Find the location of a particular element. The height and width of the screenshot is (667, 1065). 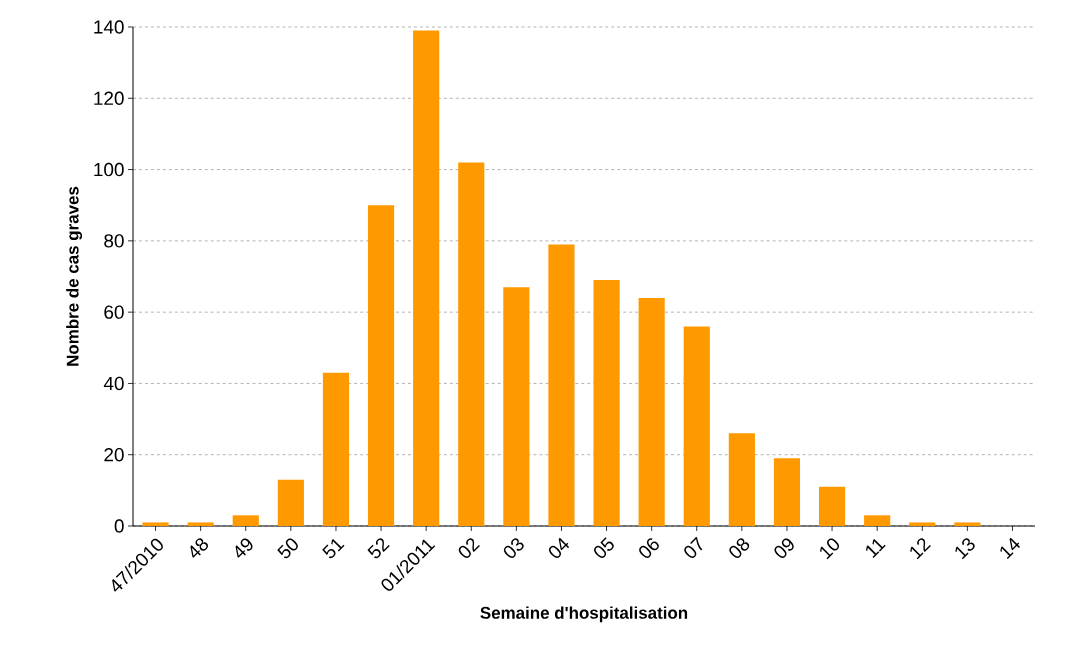

x-tick-label: 05 is located at coordinates (604, 547).